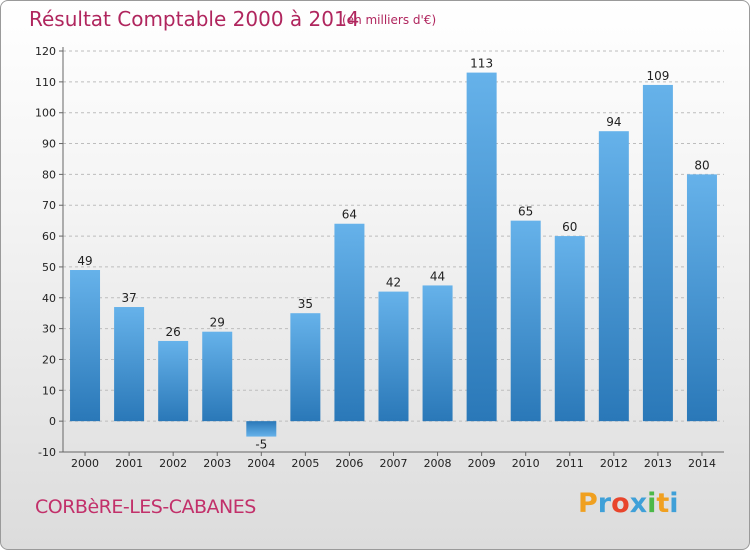 This screenshot has width=750, height=550. Describe the element at coordinates (620, 503) in the screenshot. I see `logo-letter: o` at that location.